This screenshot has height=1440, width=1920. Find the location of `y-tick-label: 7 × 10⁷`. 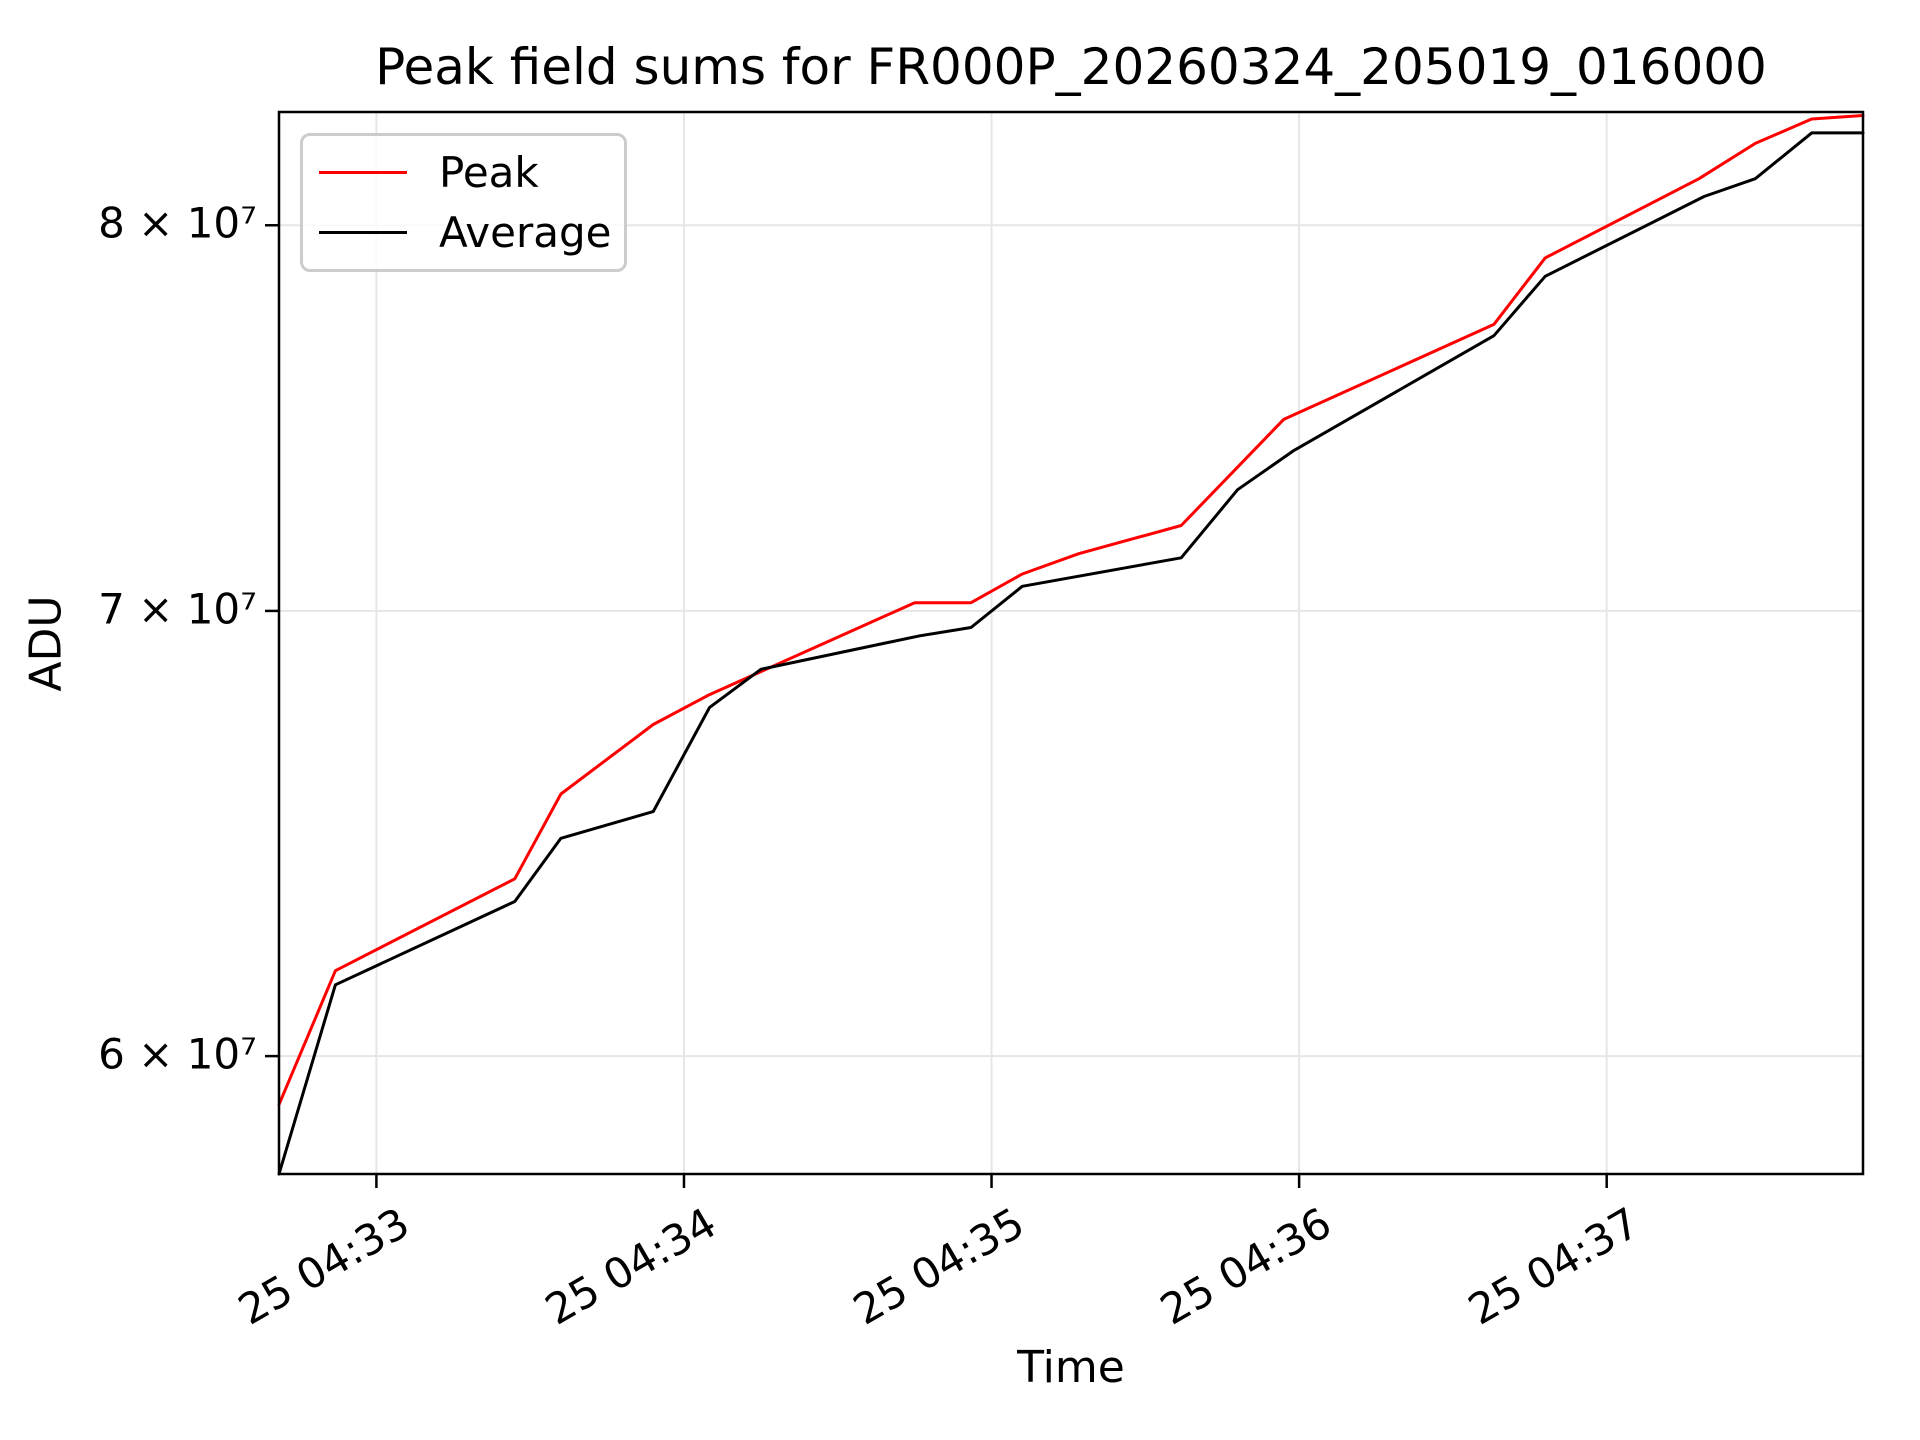

y-tick-label: 7 × 10⁷ is located at coordinates (177, 609).